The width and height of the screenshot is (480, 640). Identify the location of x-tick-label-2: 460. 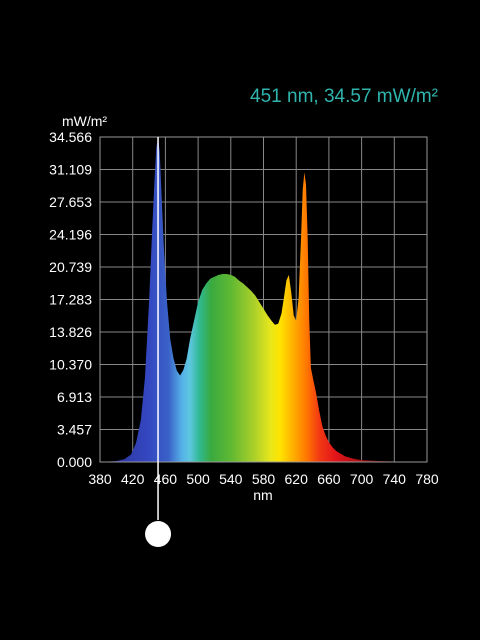
(166, 479).